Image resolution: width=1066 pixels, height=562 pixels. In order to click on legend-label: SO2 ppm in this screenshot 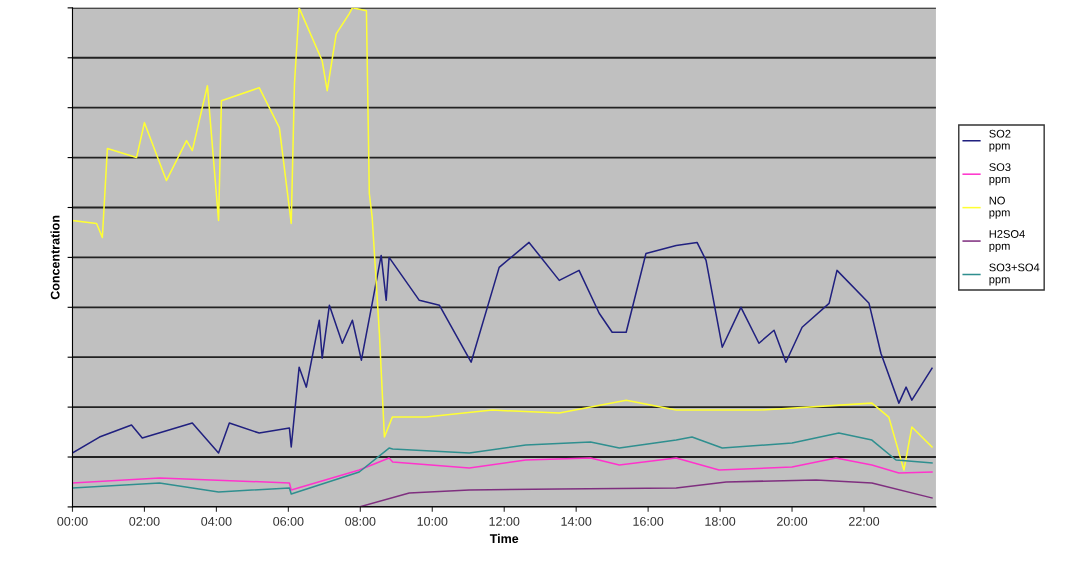, I will do `click(1000, 140)`.